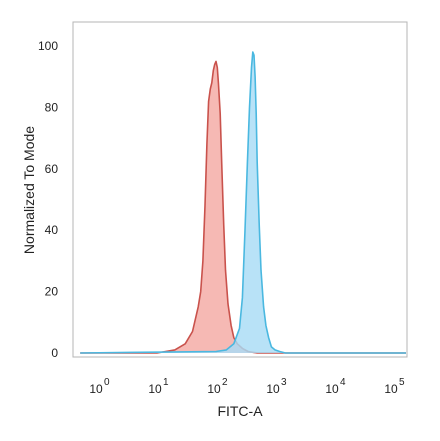 The height and width of the screenshot is (441, 440). What do you see at coordinates (284, 382) in the screenshot?
I see `svg-text: 3` at bounding box center [284, 382].